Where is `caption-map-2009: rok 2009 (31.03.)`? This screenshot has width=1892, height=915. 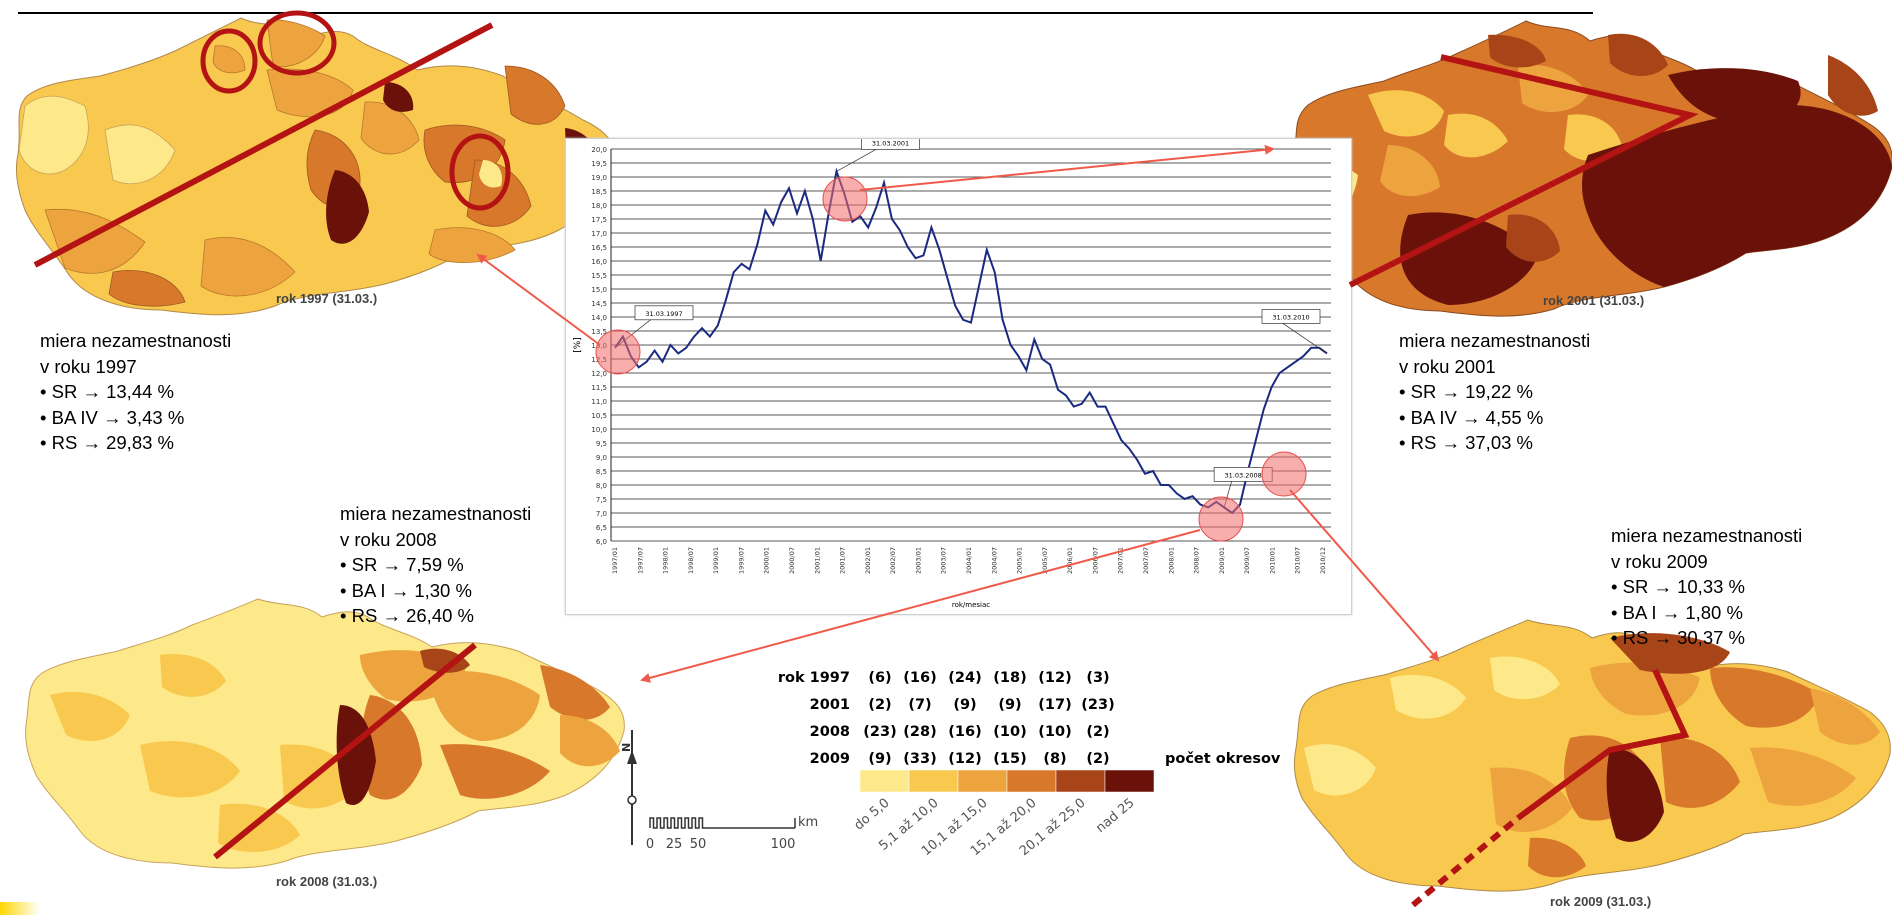
caption-map-2009: rok 2009 (31.03.) is located at coordinates (1601, 901).